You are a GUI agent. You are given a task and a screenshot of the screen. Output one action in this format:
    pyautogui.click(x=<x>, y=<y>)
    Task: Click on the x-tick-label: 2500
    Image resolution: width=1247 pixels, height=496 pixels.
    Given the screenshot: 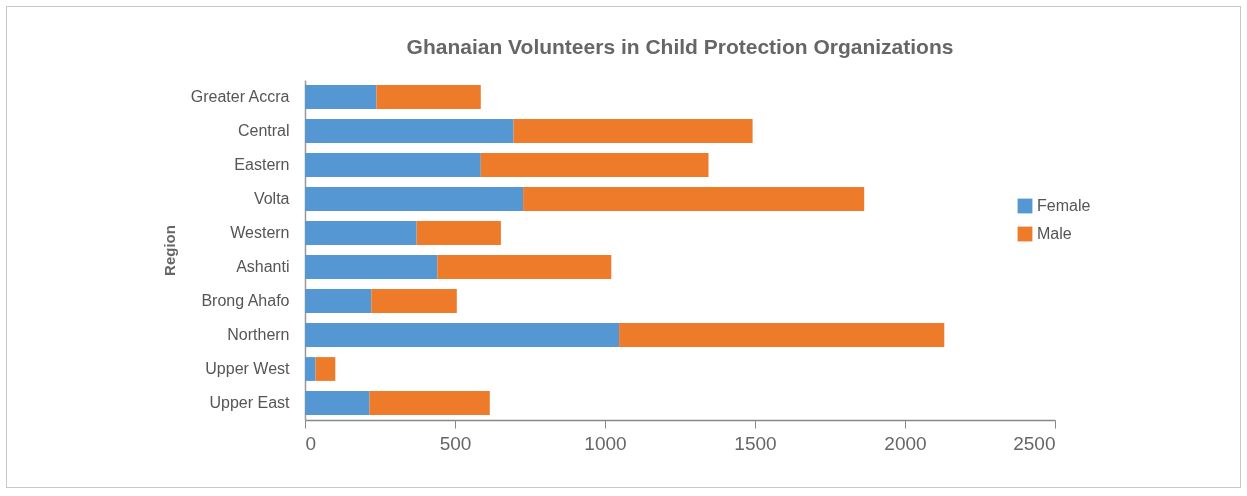 What is the action you would take?
    pyautogui.click(x=1034, y=443)
    